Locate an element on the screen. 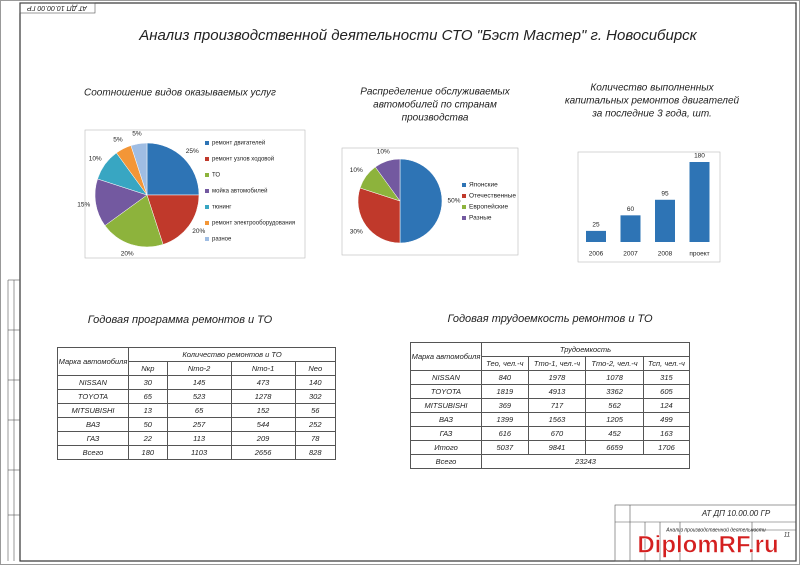 The image size is (800, 565). table-cell: 124 is located at coordinates (666, 405).